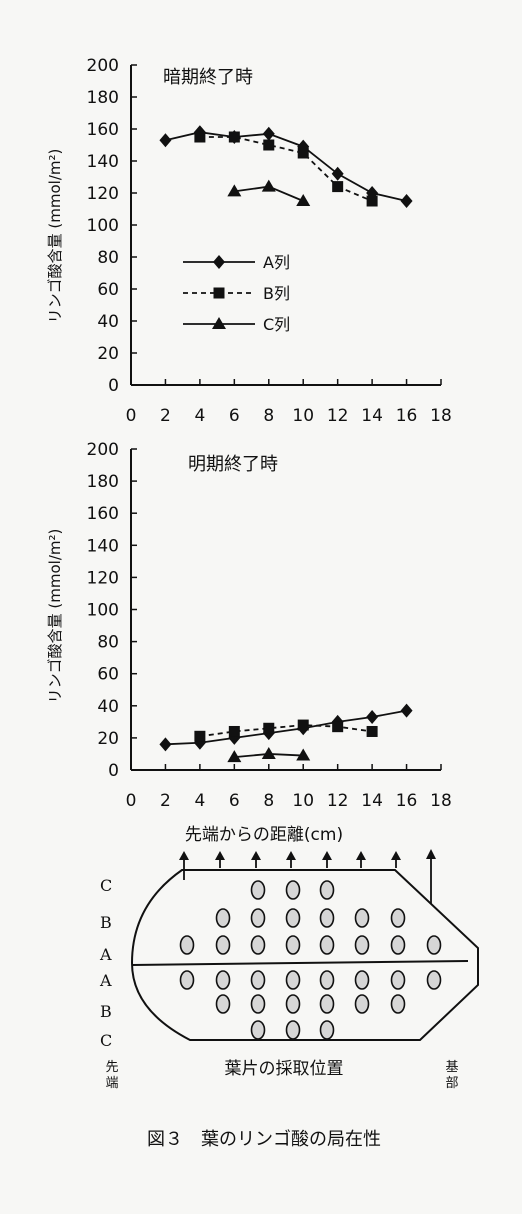  Describe the element at coordinates (407, 416) in the screenshot. I see `x-tick-label: 16` at that location.